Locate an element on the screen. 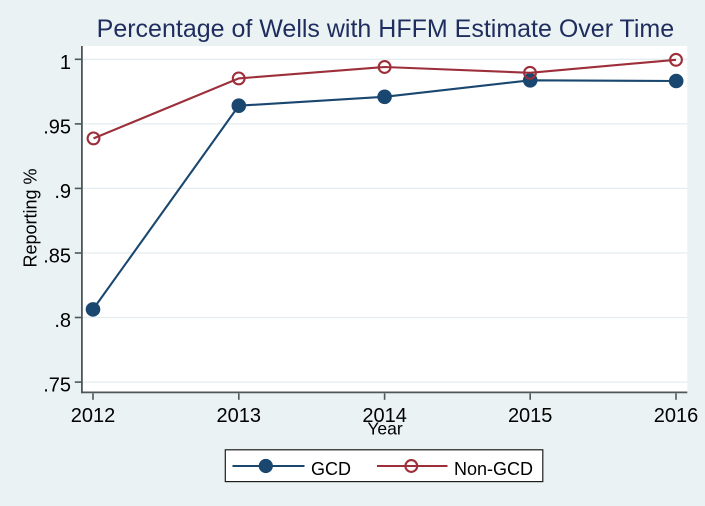 The width and height of the screenshot is (705, 506). svg-text: .9 is located at coordinates (62, 192).